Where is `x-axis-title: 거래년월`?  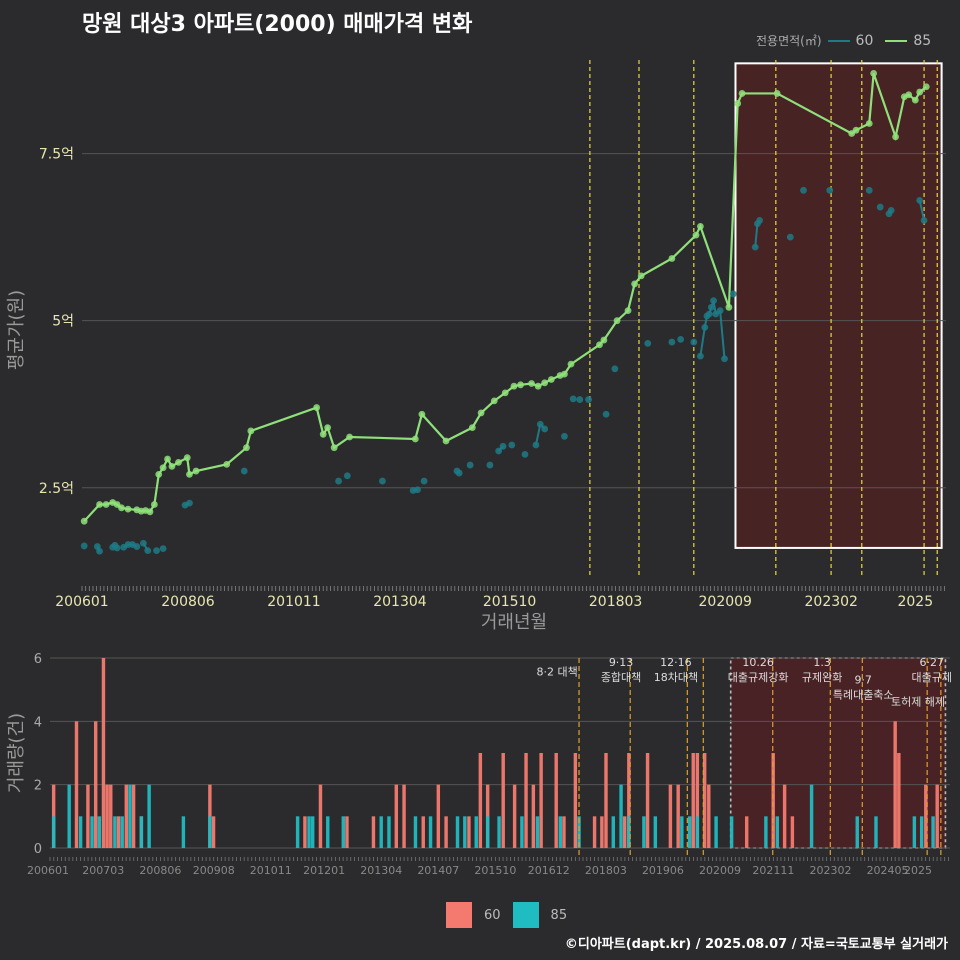 x-axis-title: 거래년월 is located at coordinates (514, 622).